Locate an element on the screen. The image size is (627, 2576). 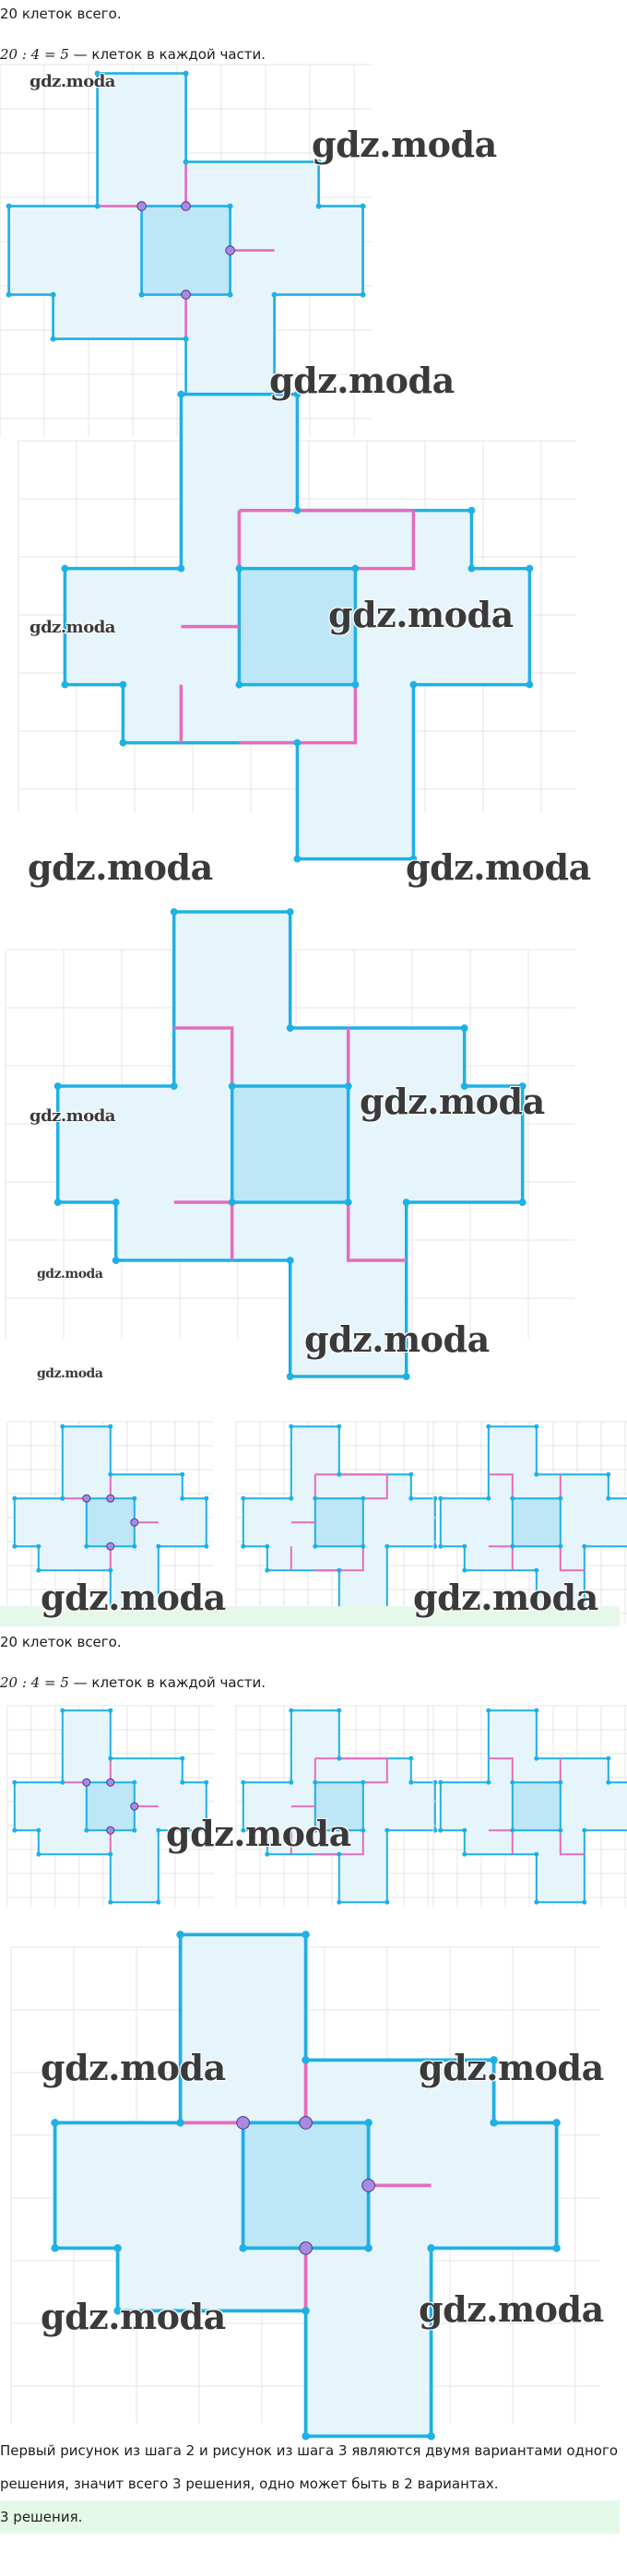
division-caption-2: — клеток в каждой части. is located at coordinates (167, 1682).